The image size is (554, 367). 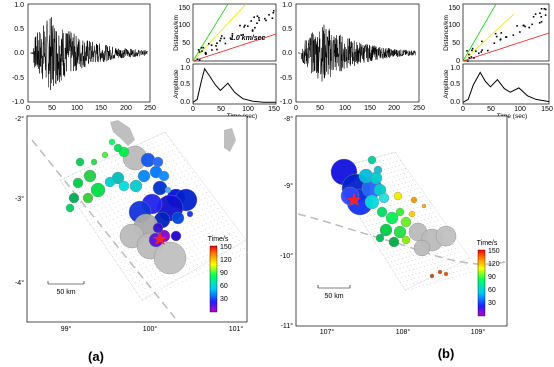 What do you see at coordinates (131, 206) in the screenshot?
I see `panel-a-aftershock-circles` at bounding box center [131, 206].